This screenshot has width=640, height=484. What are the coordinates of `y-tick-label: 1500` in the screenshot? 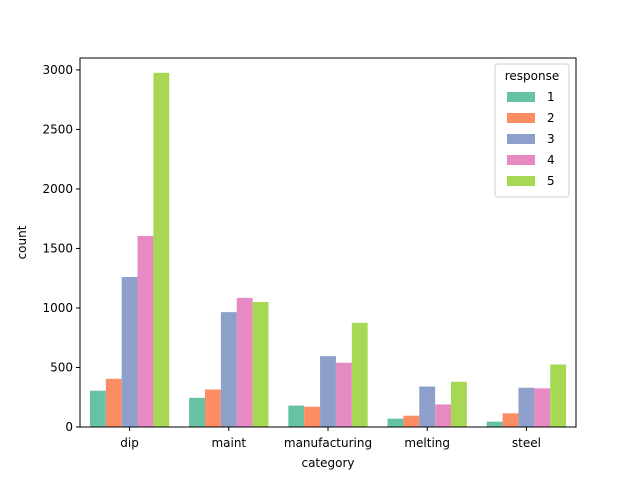 It's located at (57, 248).